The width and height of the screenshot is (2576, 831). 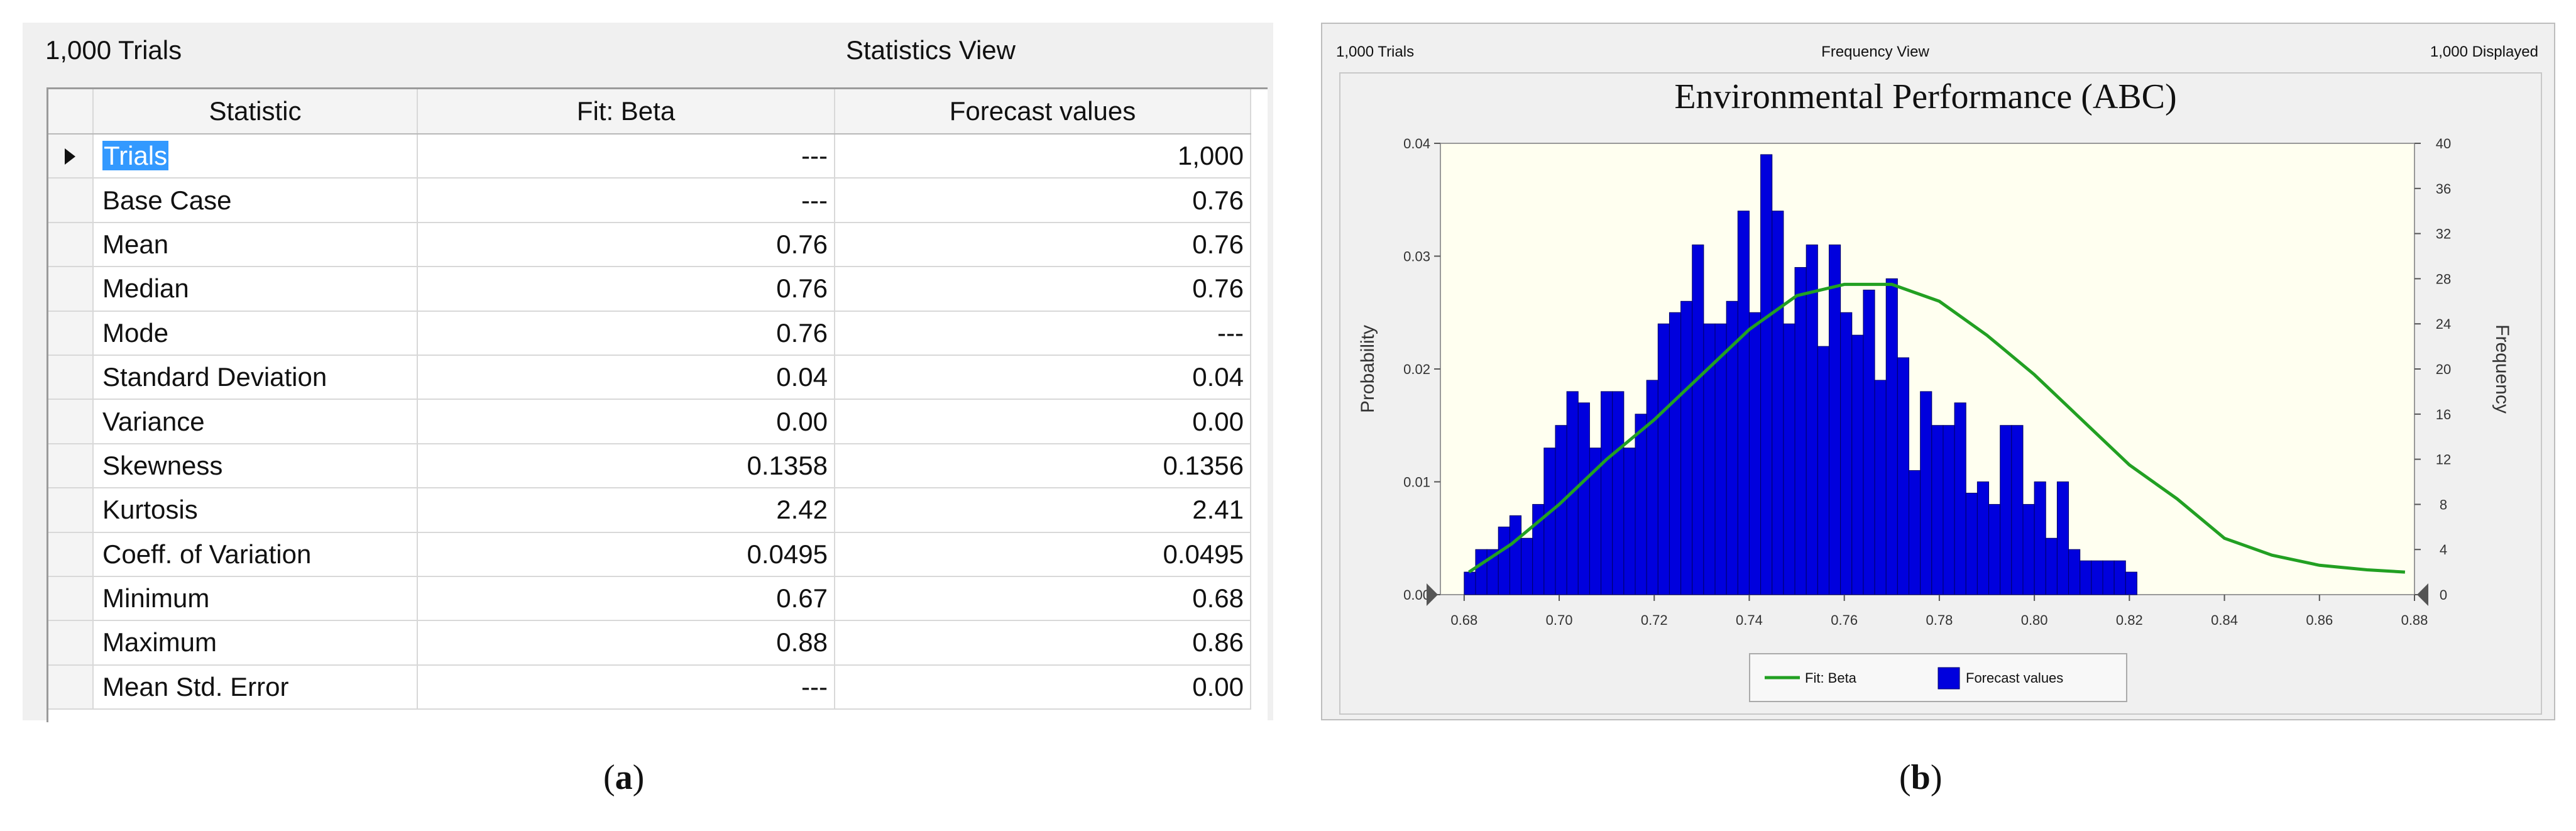 I want to click on y2-tick-label: 28, so click(x=2443, y=279).